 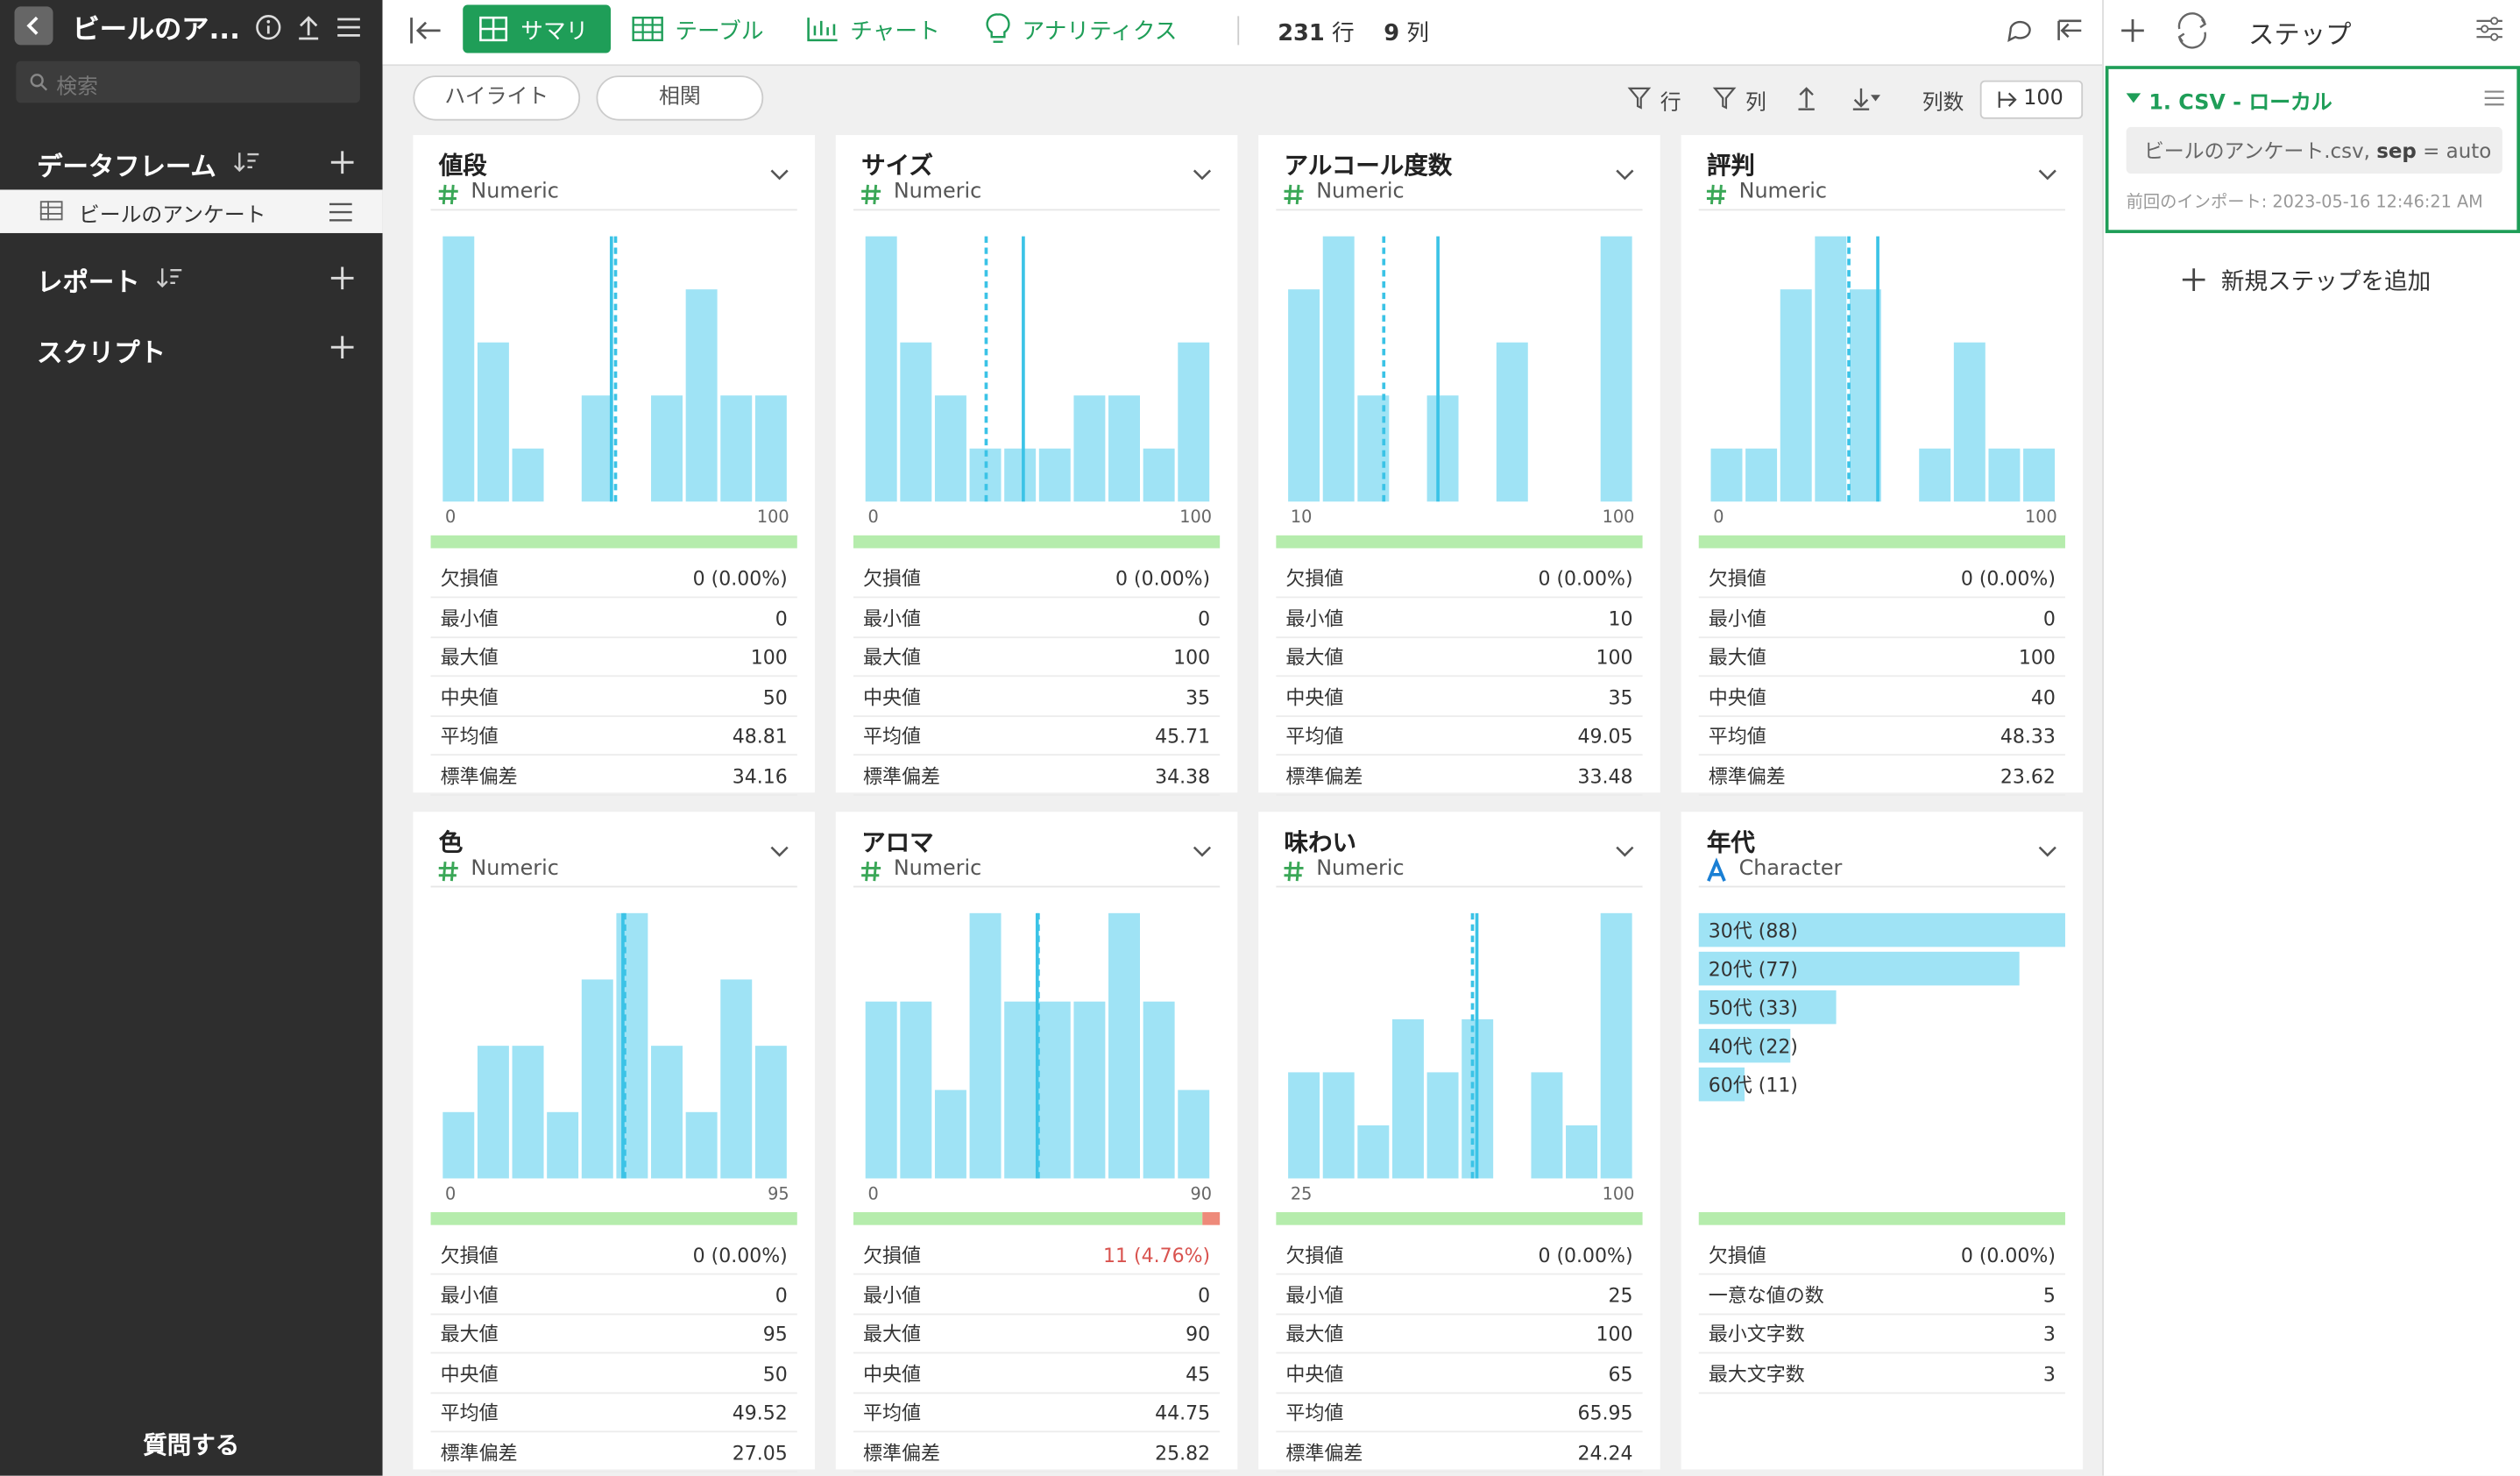 I want to click on tab-label: アナリティクス, so click(x=1100, y=32).